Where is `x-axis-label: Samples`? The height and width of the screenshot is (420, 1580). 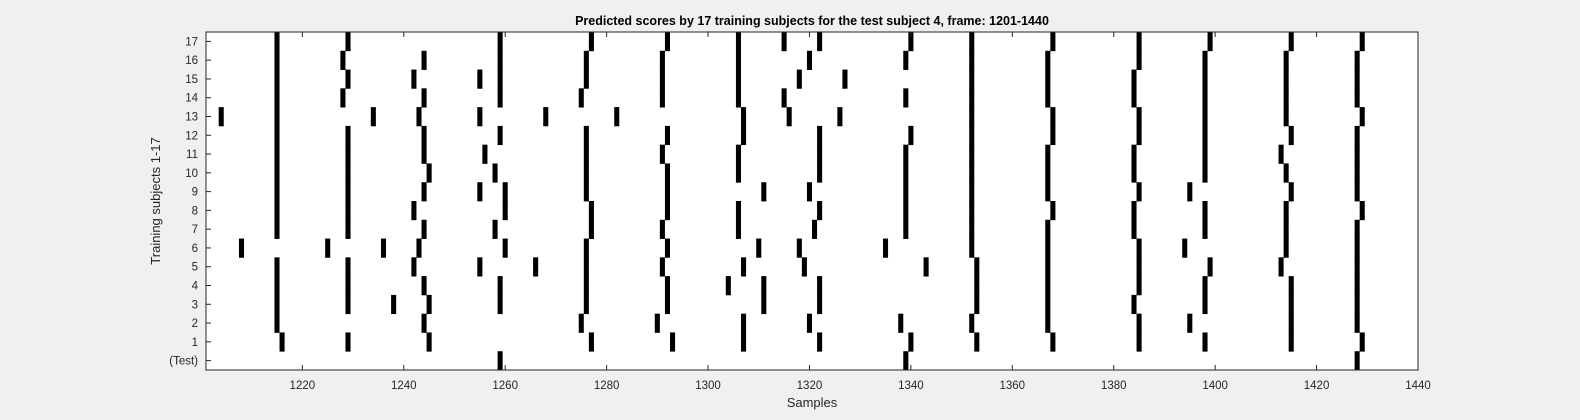
x-axis-label: Samples is located at coordinates (812, 402).